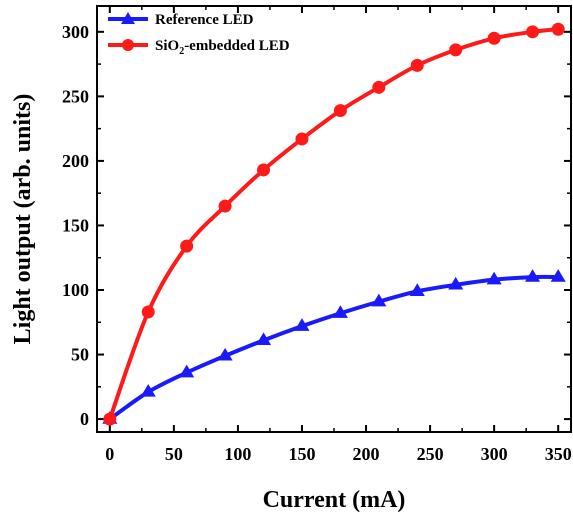 This screenshot has width=573, height=514. Describe the element at coordinates (181, 51) in the screenshot. I see `legend-sio2-label-subscript: 2` at that location.